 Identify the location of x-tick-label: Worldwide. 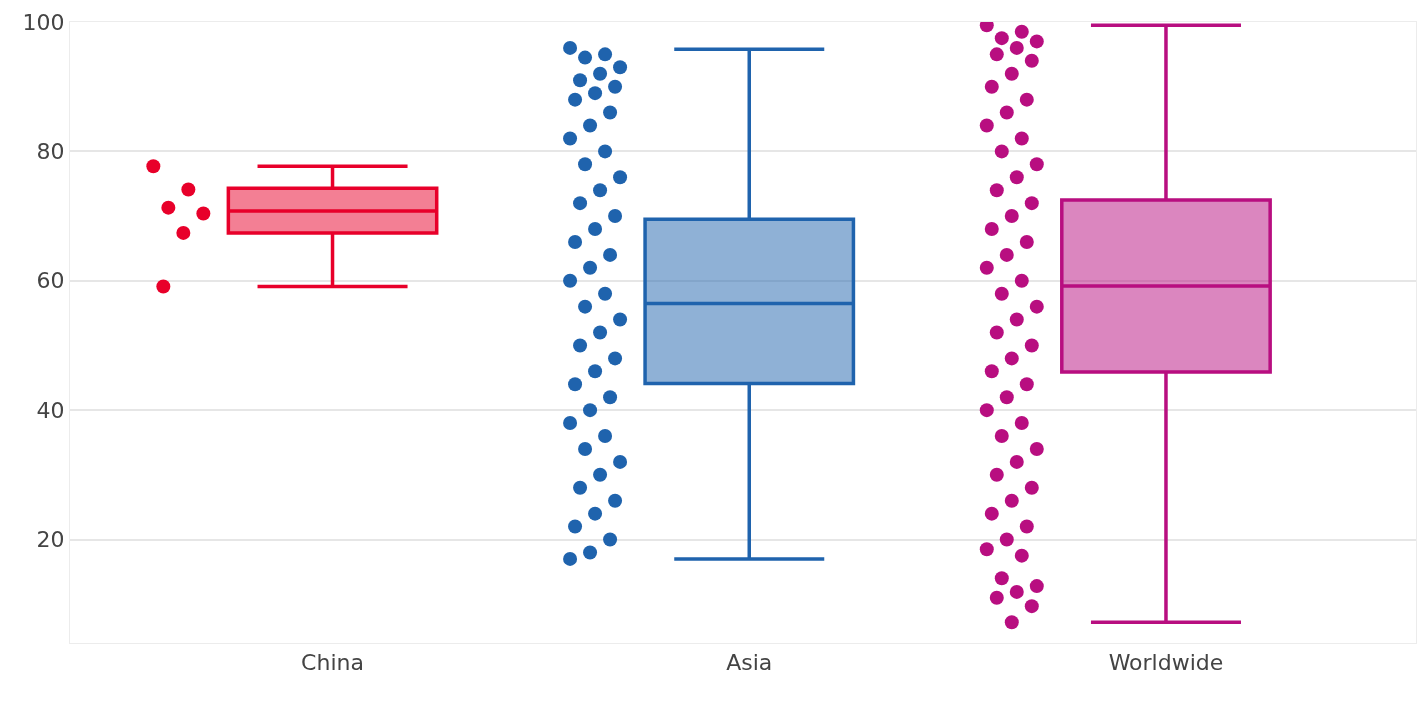
(1166, 663).